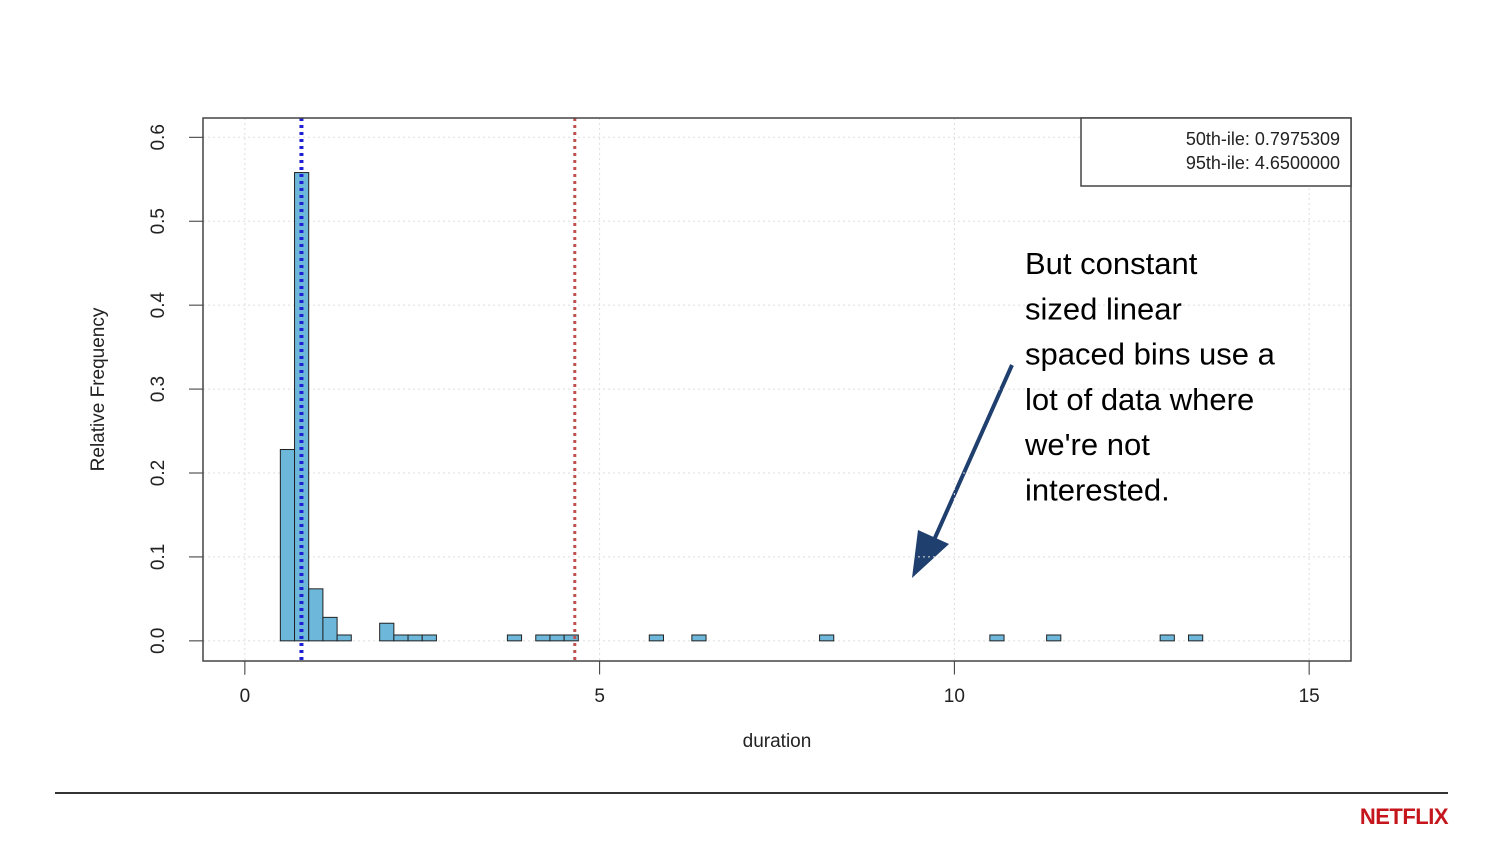  What do you see at coordinates (158, 137) in the screenshot?
I see `y-tick-label: 0.6` at bounding box center [158, 137].